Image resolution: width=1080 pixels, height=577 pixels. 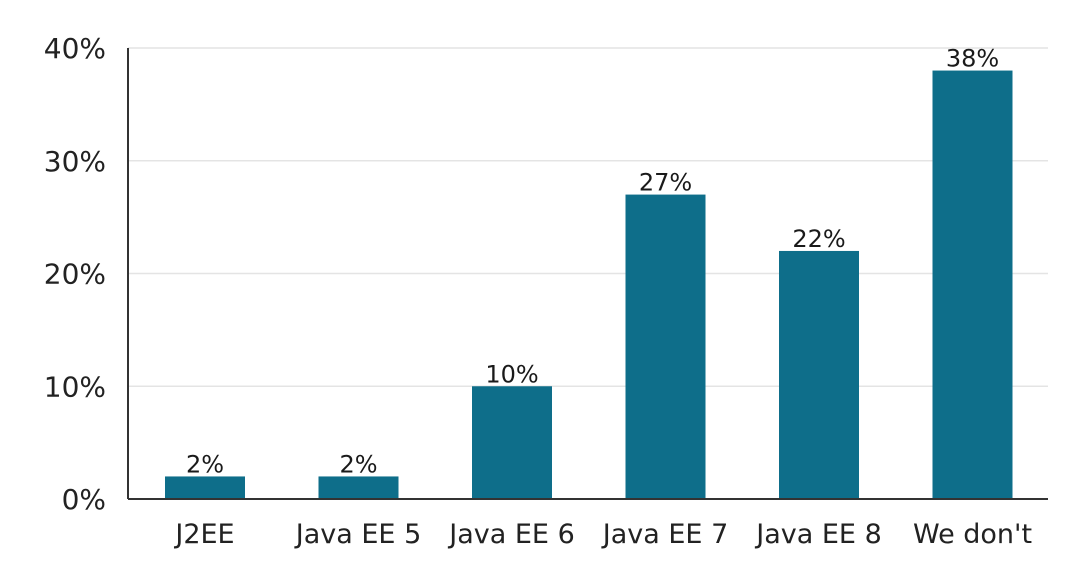 What do you see at coordinates (818, 534) in the screenshot?
I see `x-category-label: Java EE 8` at bounding box center [818, 534].